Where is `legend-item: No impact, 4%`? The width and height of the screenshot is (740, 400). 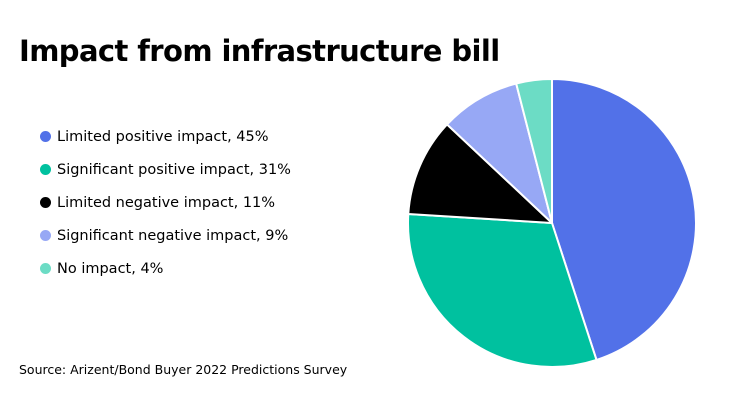
legend-item: No impact, 4% is located at coordinates (165, 268).